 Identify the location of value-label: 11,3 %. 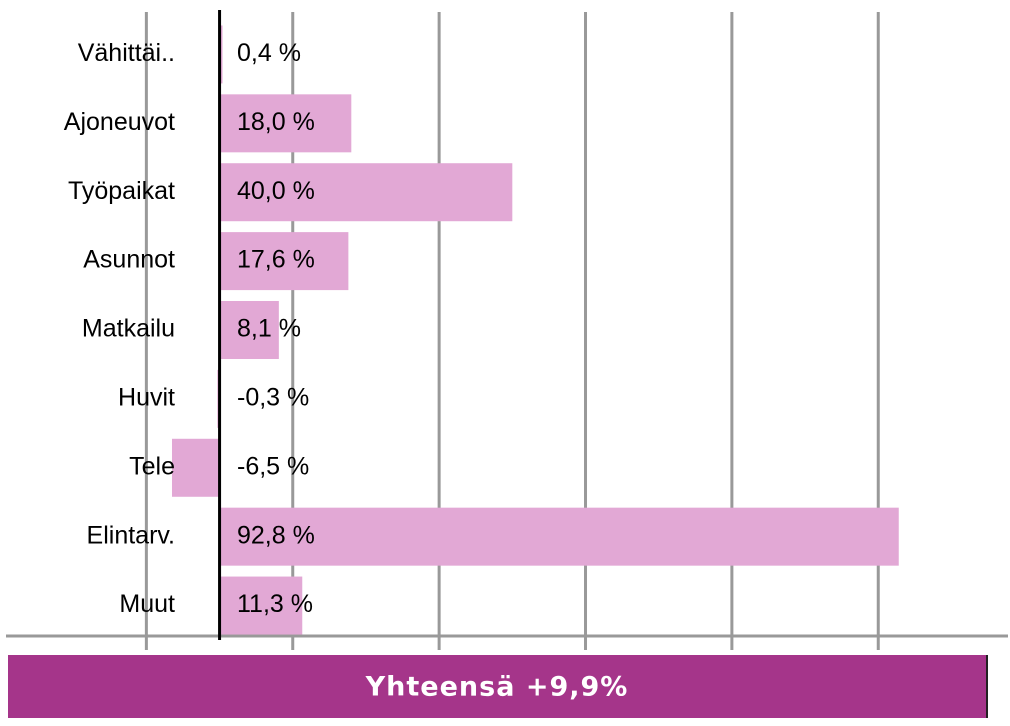
(275, 604).